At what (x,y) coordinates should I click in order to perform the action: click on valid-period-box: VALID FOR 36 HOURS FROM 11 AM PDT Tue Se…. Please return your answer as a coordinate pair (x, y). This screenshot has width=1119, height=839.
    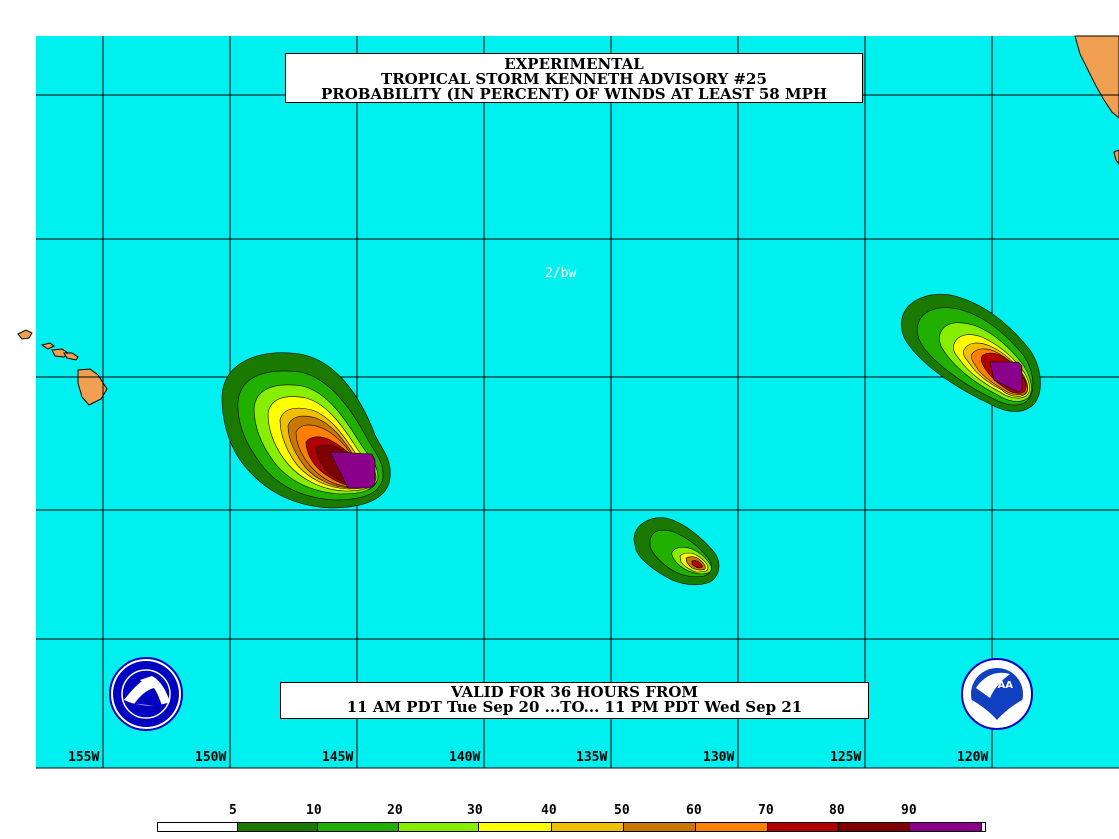
    Looking at the image, I should click on (574, 700).